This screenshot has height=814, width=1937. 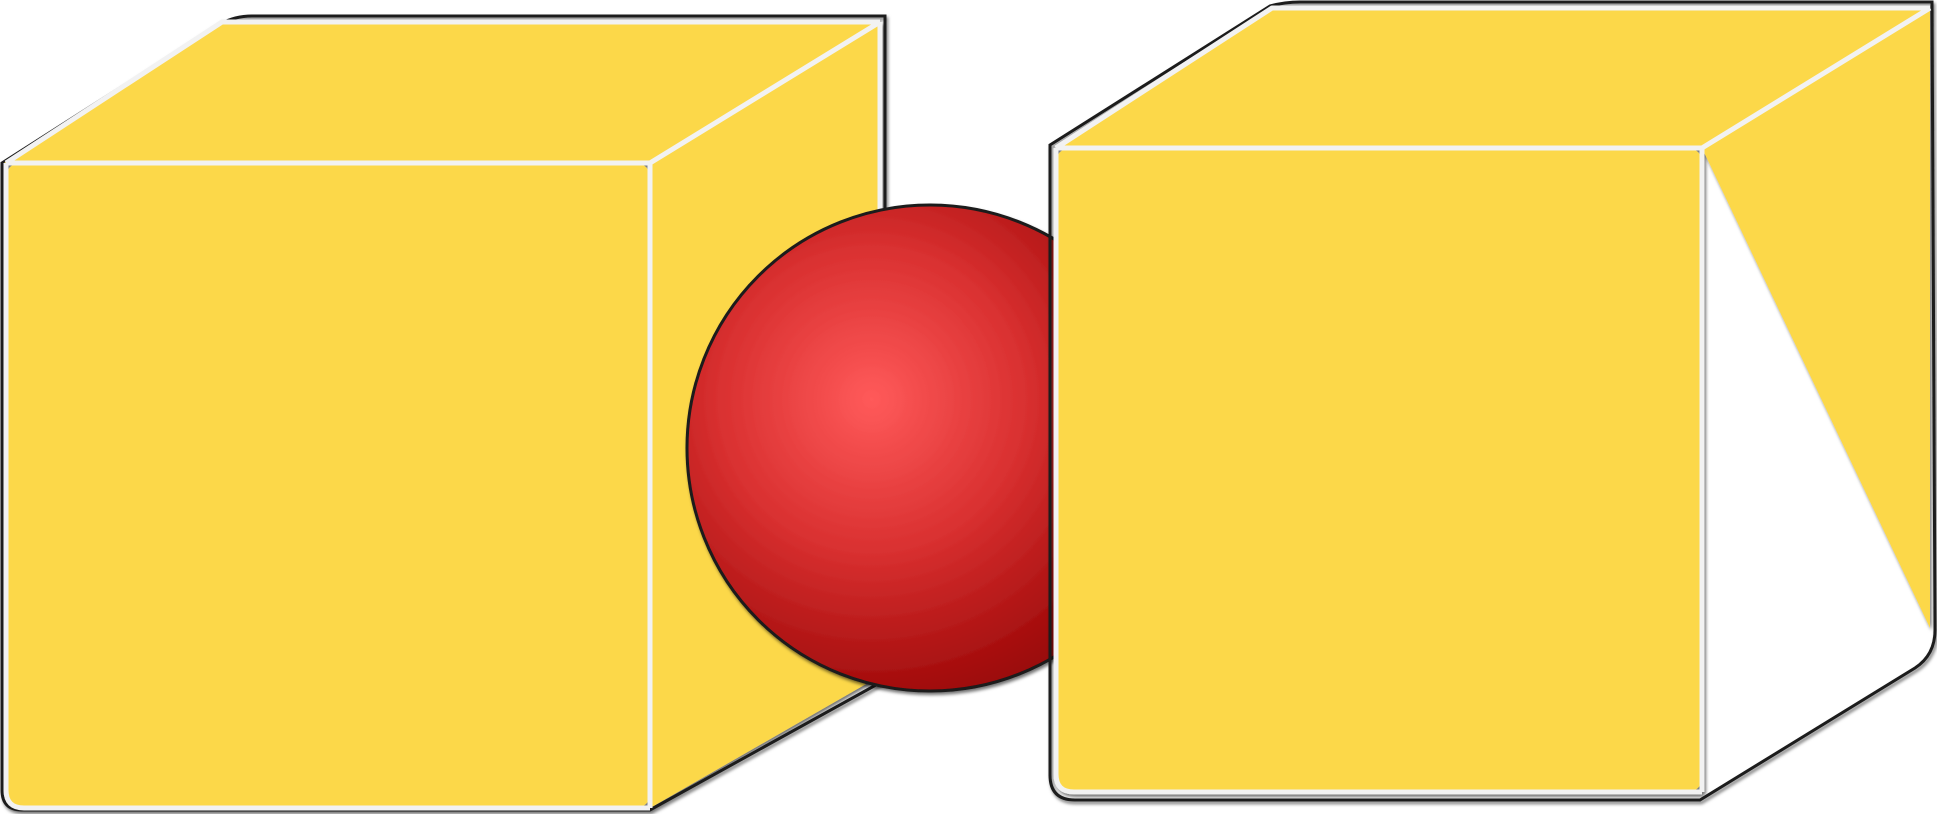 What do you see at coordinates (1493, 78) in the screenshot?
I see `right-cube-top-face` at bounding box center [1493, 78].